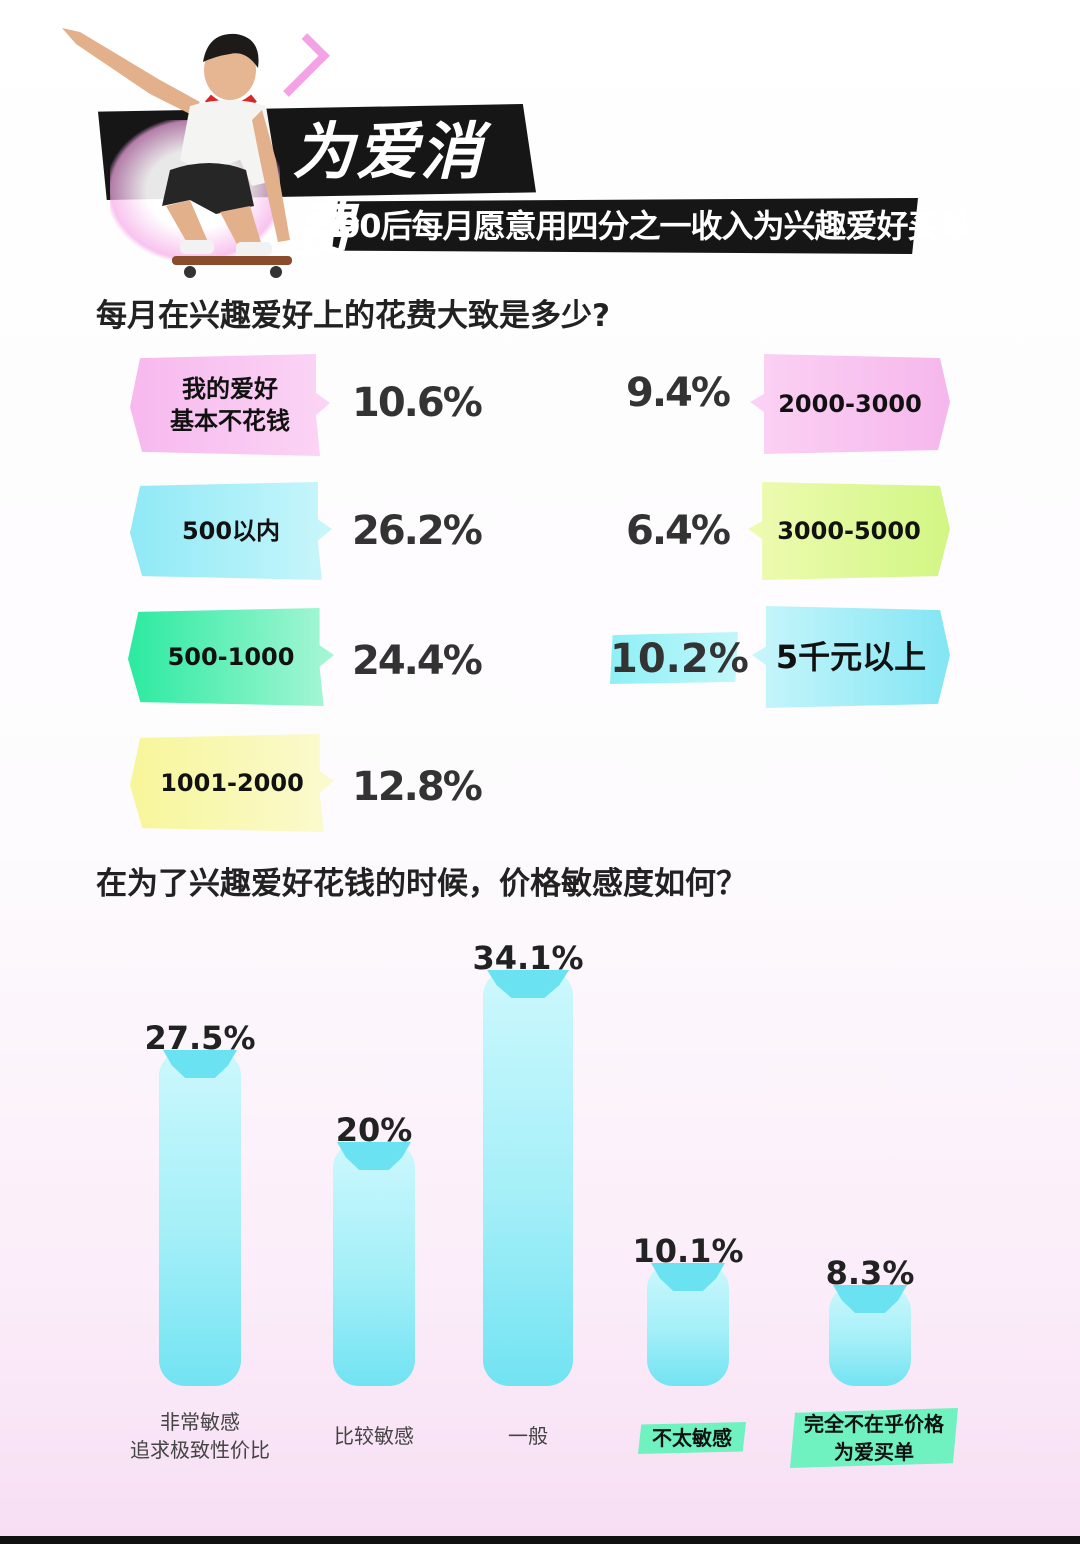  I want to click on category-label-line: 追求极致性价比, so click(200, 1450).